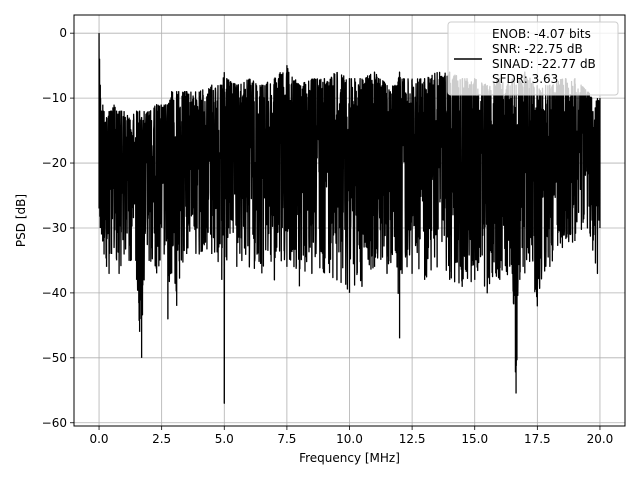 The image size is (640, 480). I want to click on x-tick-label: 17.5, so click(537, 439).